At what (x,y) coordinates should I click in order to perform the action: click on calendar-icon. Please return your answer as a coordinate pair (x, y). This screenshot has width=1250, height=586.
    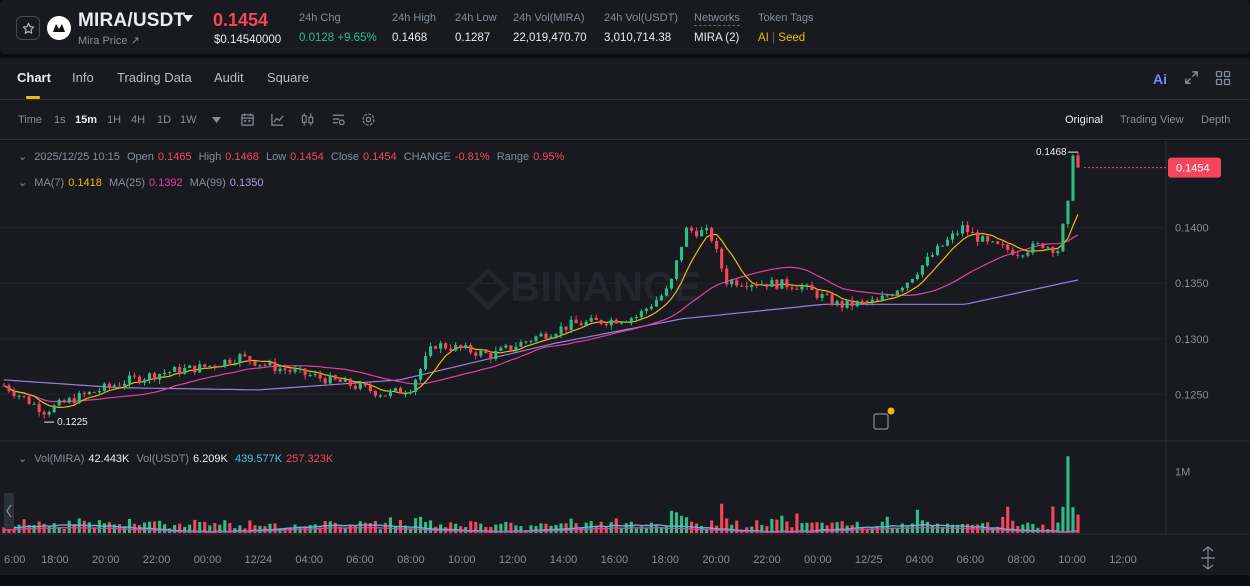
    Looking at the image, I should click on (247, 119).